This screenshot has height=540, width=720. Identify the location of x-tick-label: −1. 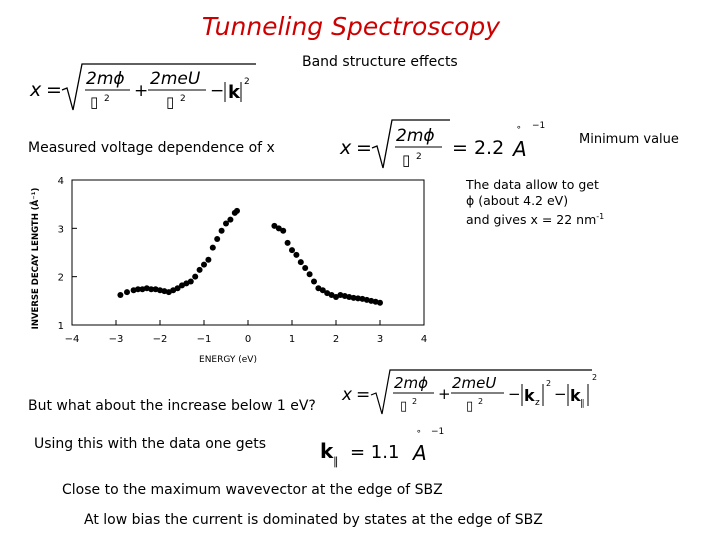
(204, 339).